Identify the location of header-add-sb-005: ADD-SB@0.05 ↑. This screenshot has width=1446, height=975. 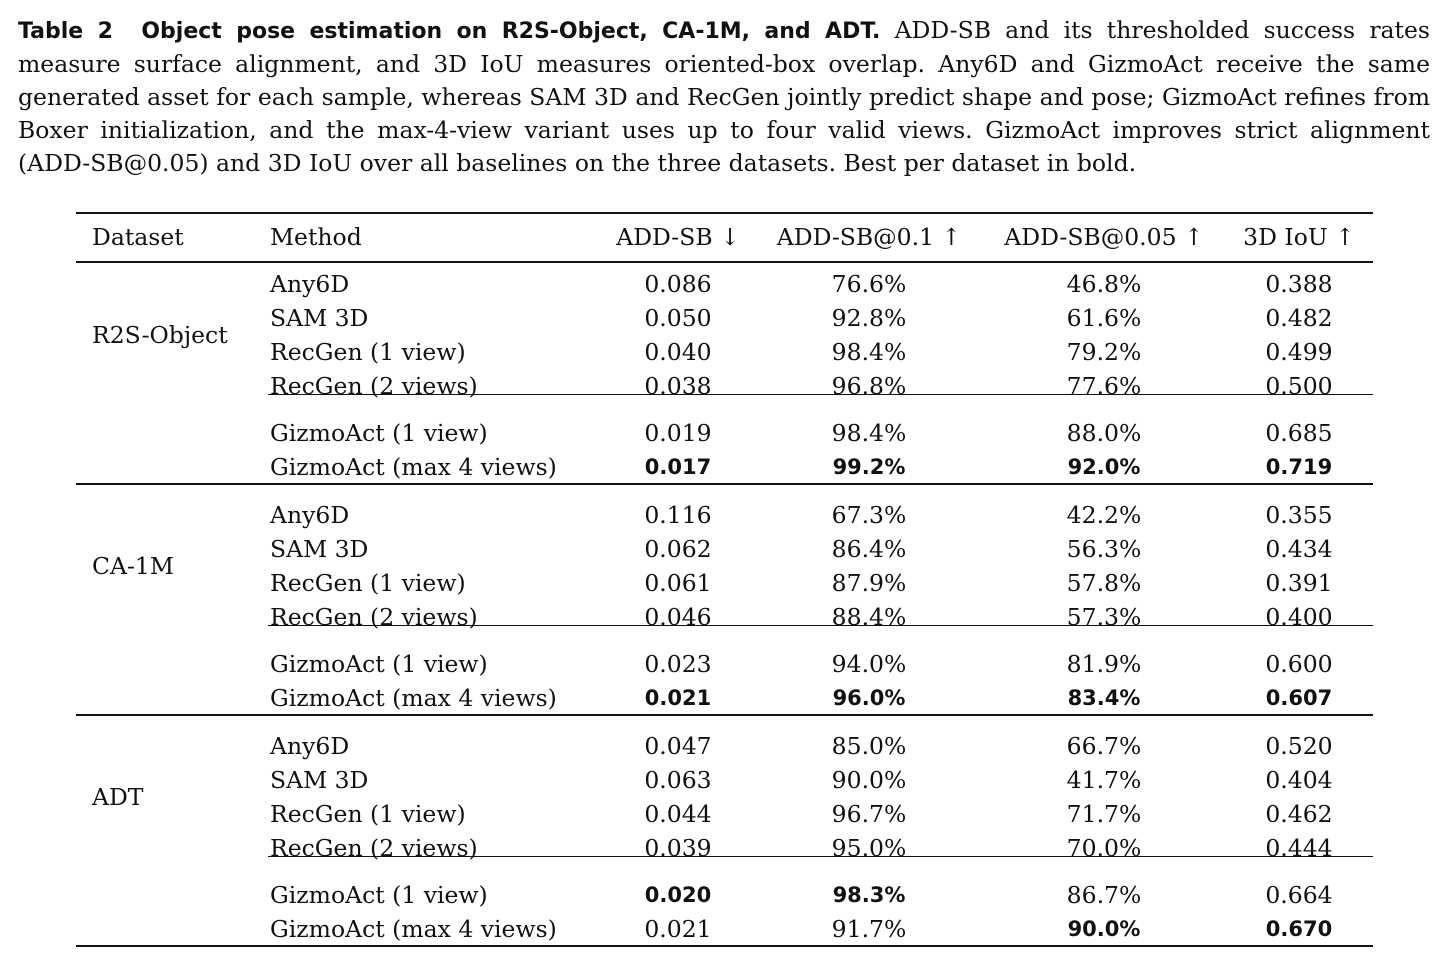
(1104, 237).